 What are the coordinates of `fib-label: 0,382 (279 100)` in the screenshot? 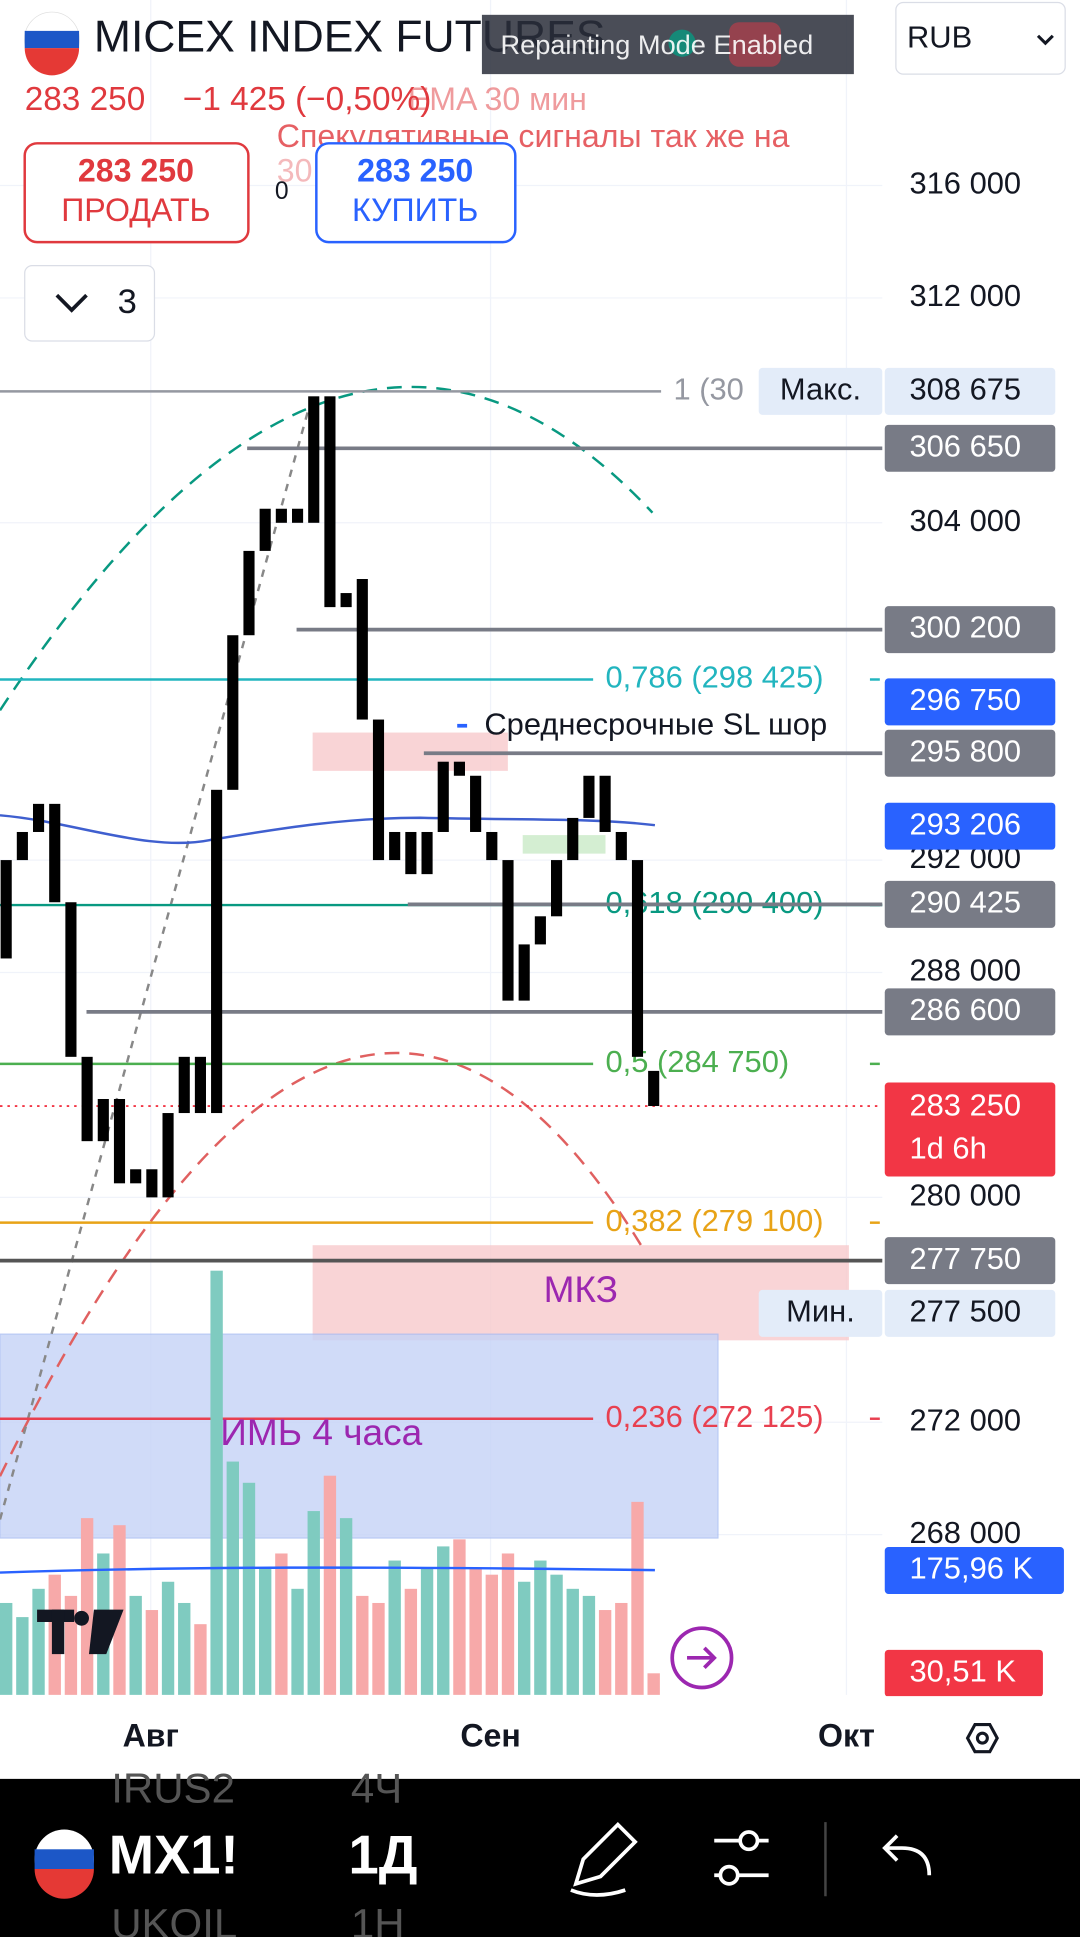 It's located at (714, 1220).